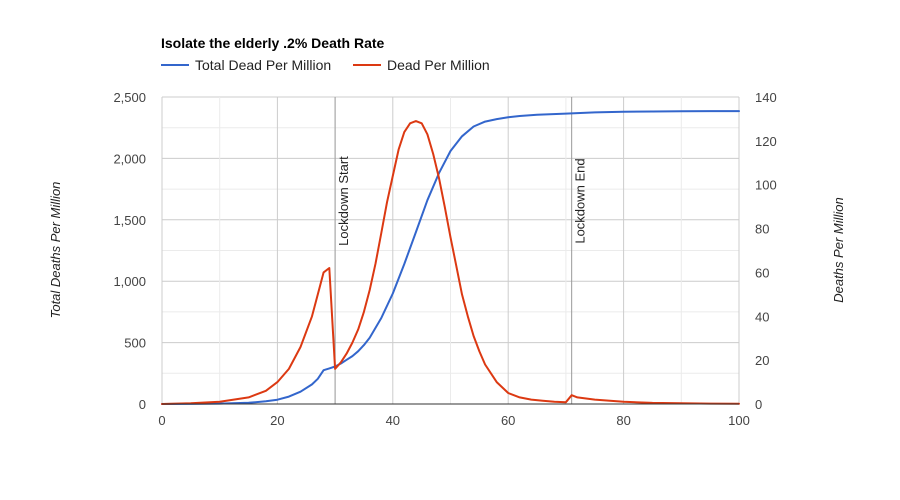 The height and width of the screenshot is (500, 900). I want to click on legend-label-dead: Dead Per Million, so click(438, 65).